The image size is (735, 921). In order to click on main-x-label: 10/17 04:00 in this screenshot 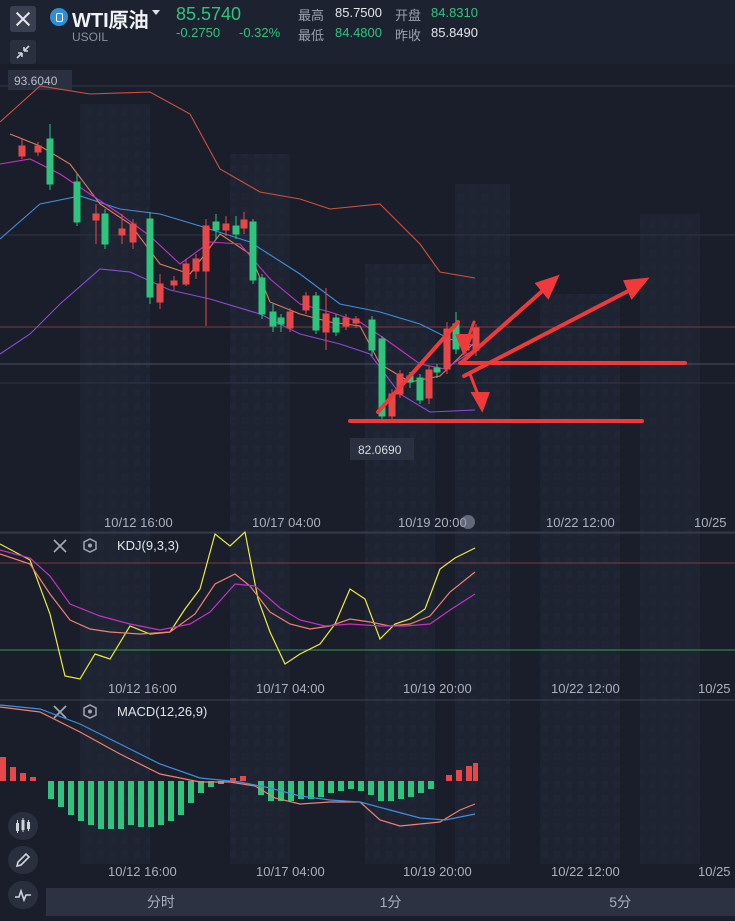, I will do `click(286, 522)`.